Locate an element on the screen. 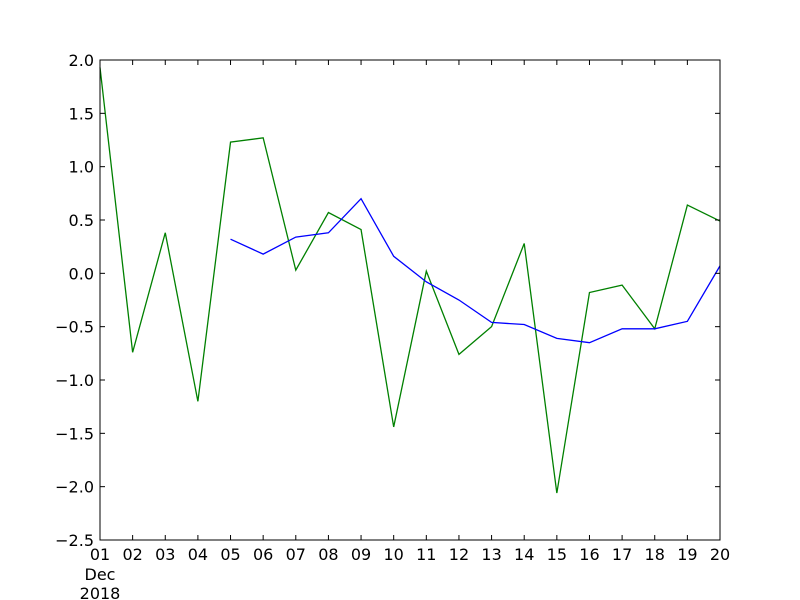 This screenshot has width=800, height=600. x-tick-label: 02 is located at coordinates (132, 554).